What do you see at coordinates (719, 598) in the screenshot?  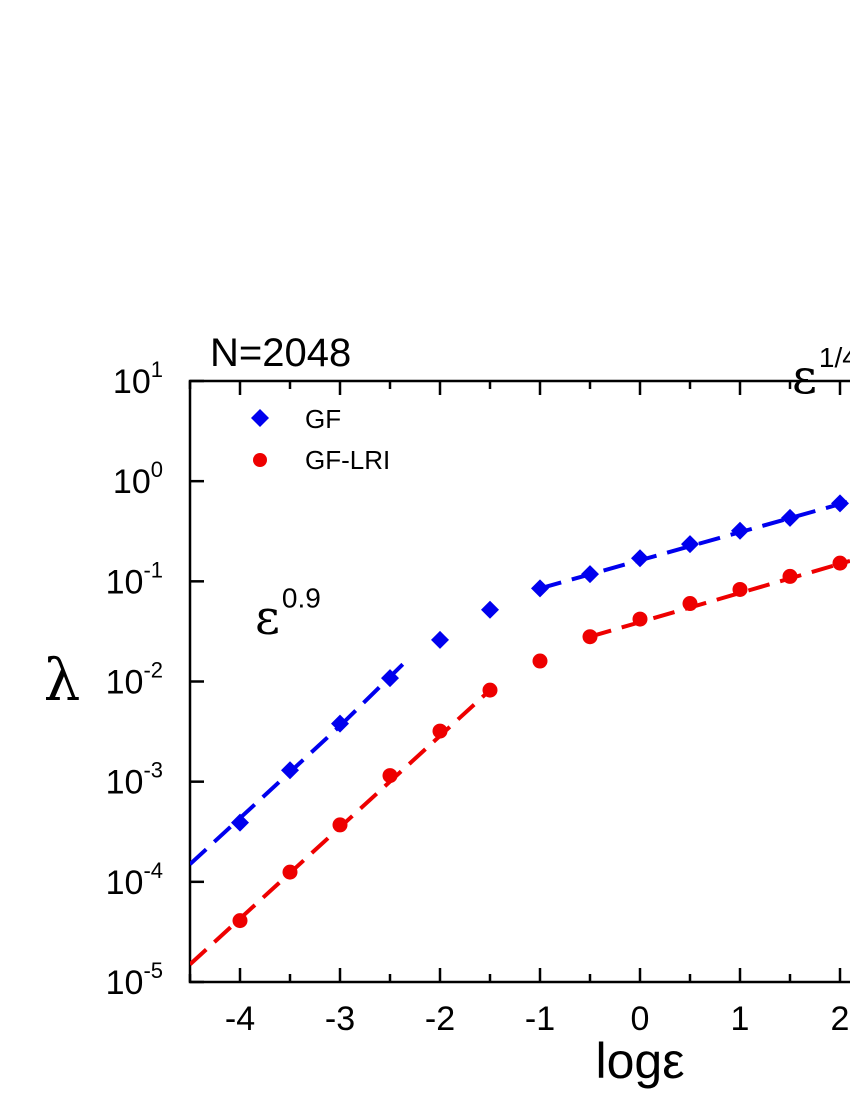 I see `fit-line-gf-lri` at bounding box center [719, 598].